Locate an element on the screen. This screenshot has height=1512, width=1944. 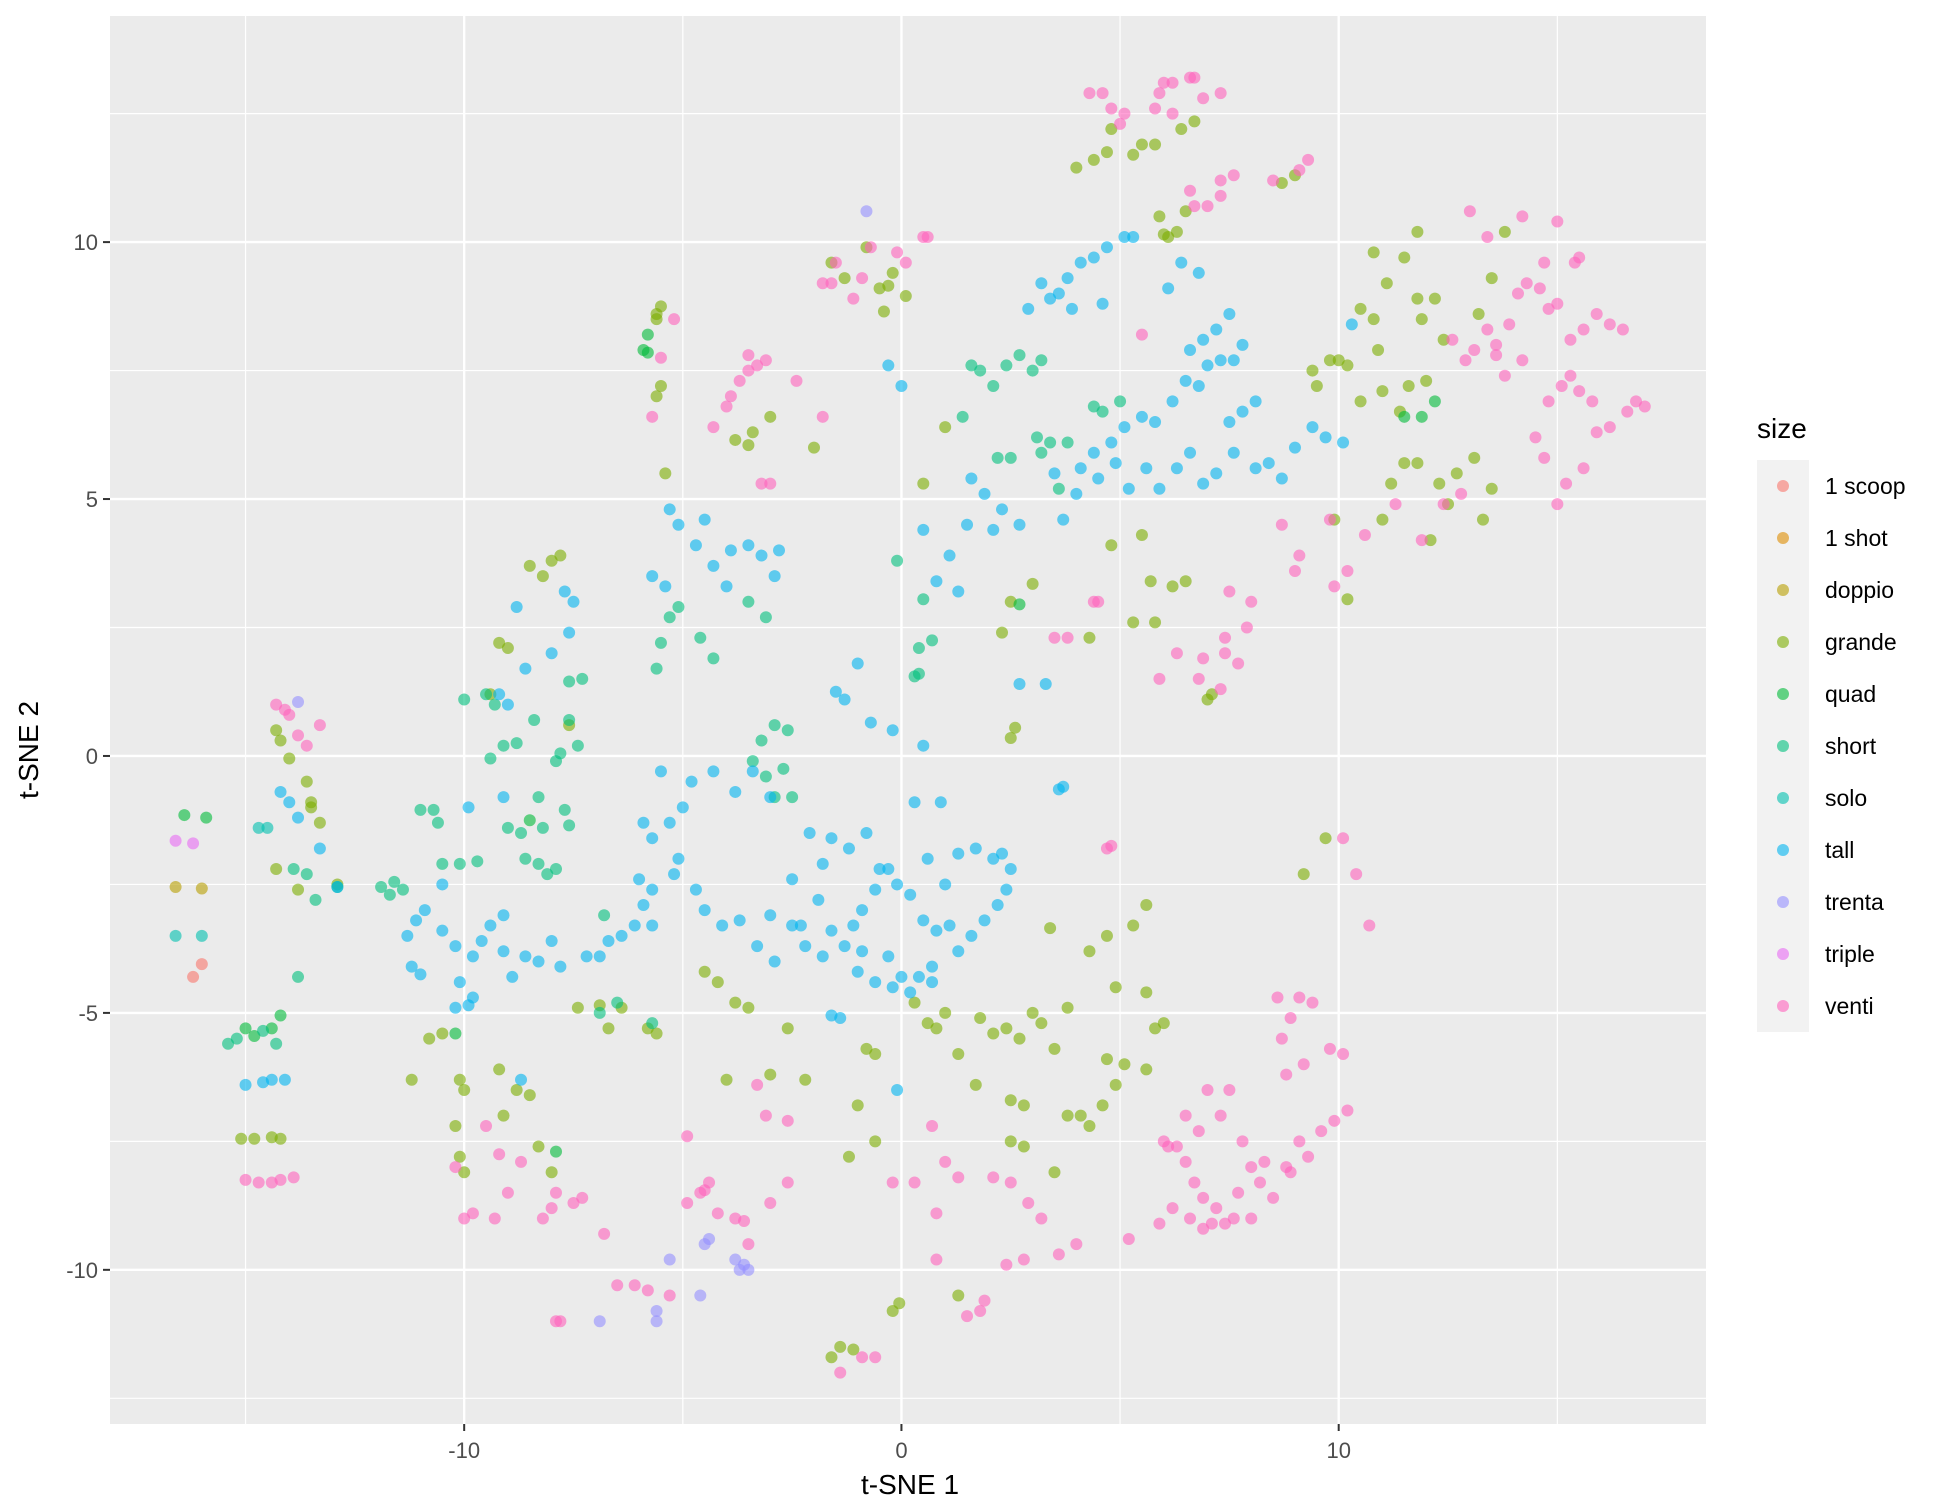
legend-label-grande: grande is located at coordinates (1861, 642).